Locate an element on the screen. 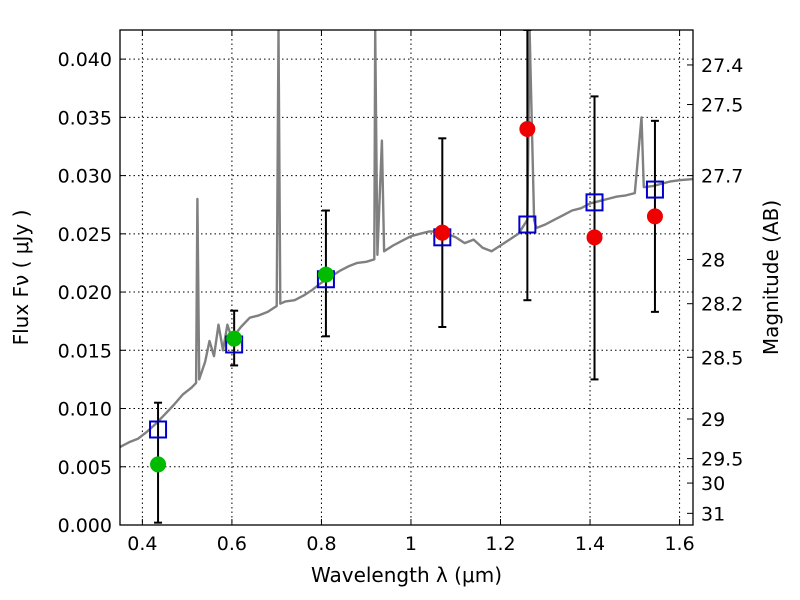 The image size is (800, 600). magnitude-tick-label: 30 is located at coordinates (713, 484).